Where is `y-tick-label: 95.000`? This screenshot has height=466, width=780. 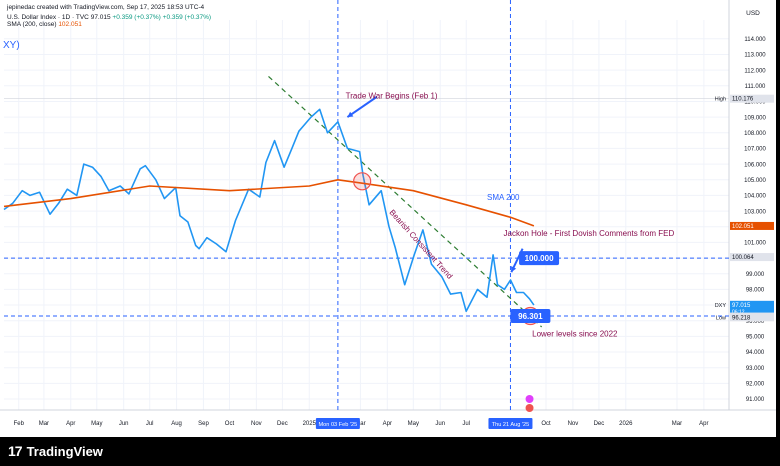
y-tick-label: 95.000 is located at coordinates (755, 338).